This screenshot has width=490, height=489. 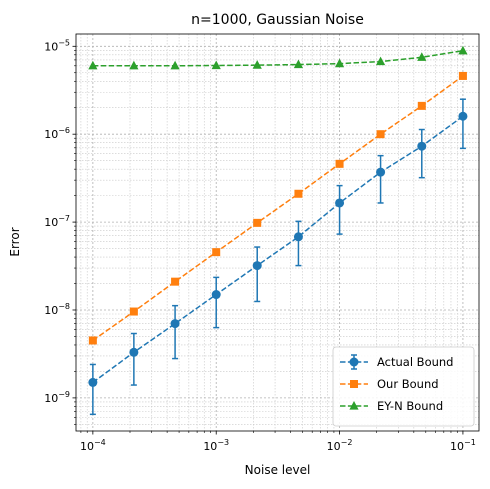 What do you see at coordinates (410, 406) in the screenshot?
I see `legend-label: EY-N Bound` at bounding box center [410, 406].